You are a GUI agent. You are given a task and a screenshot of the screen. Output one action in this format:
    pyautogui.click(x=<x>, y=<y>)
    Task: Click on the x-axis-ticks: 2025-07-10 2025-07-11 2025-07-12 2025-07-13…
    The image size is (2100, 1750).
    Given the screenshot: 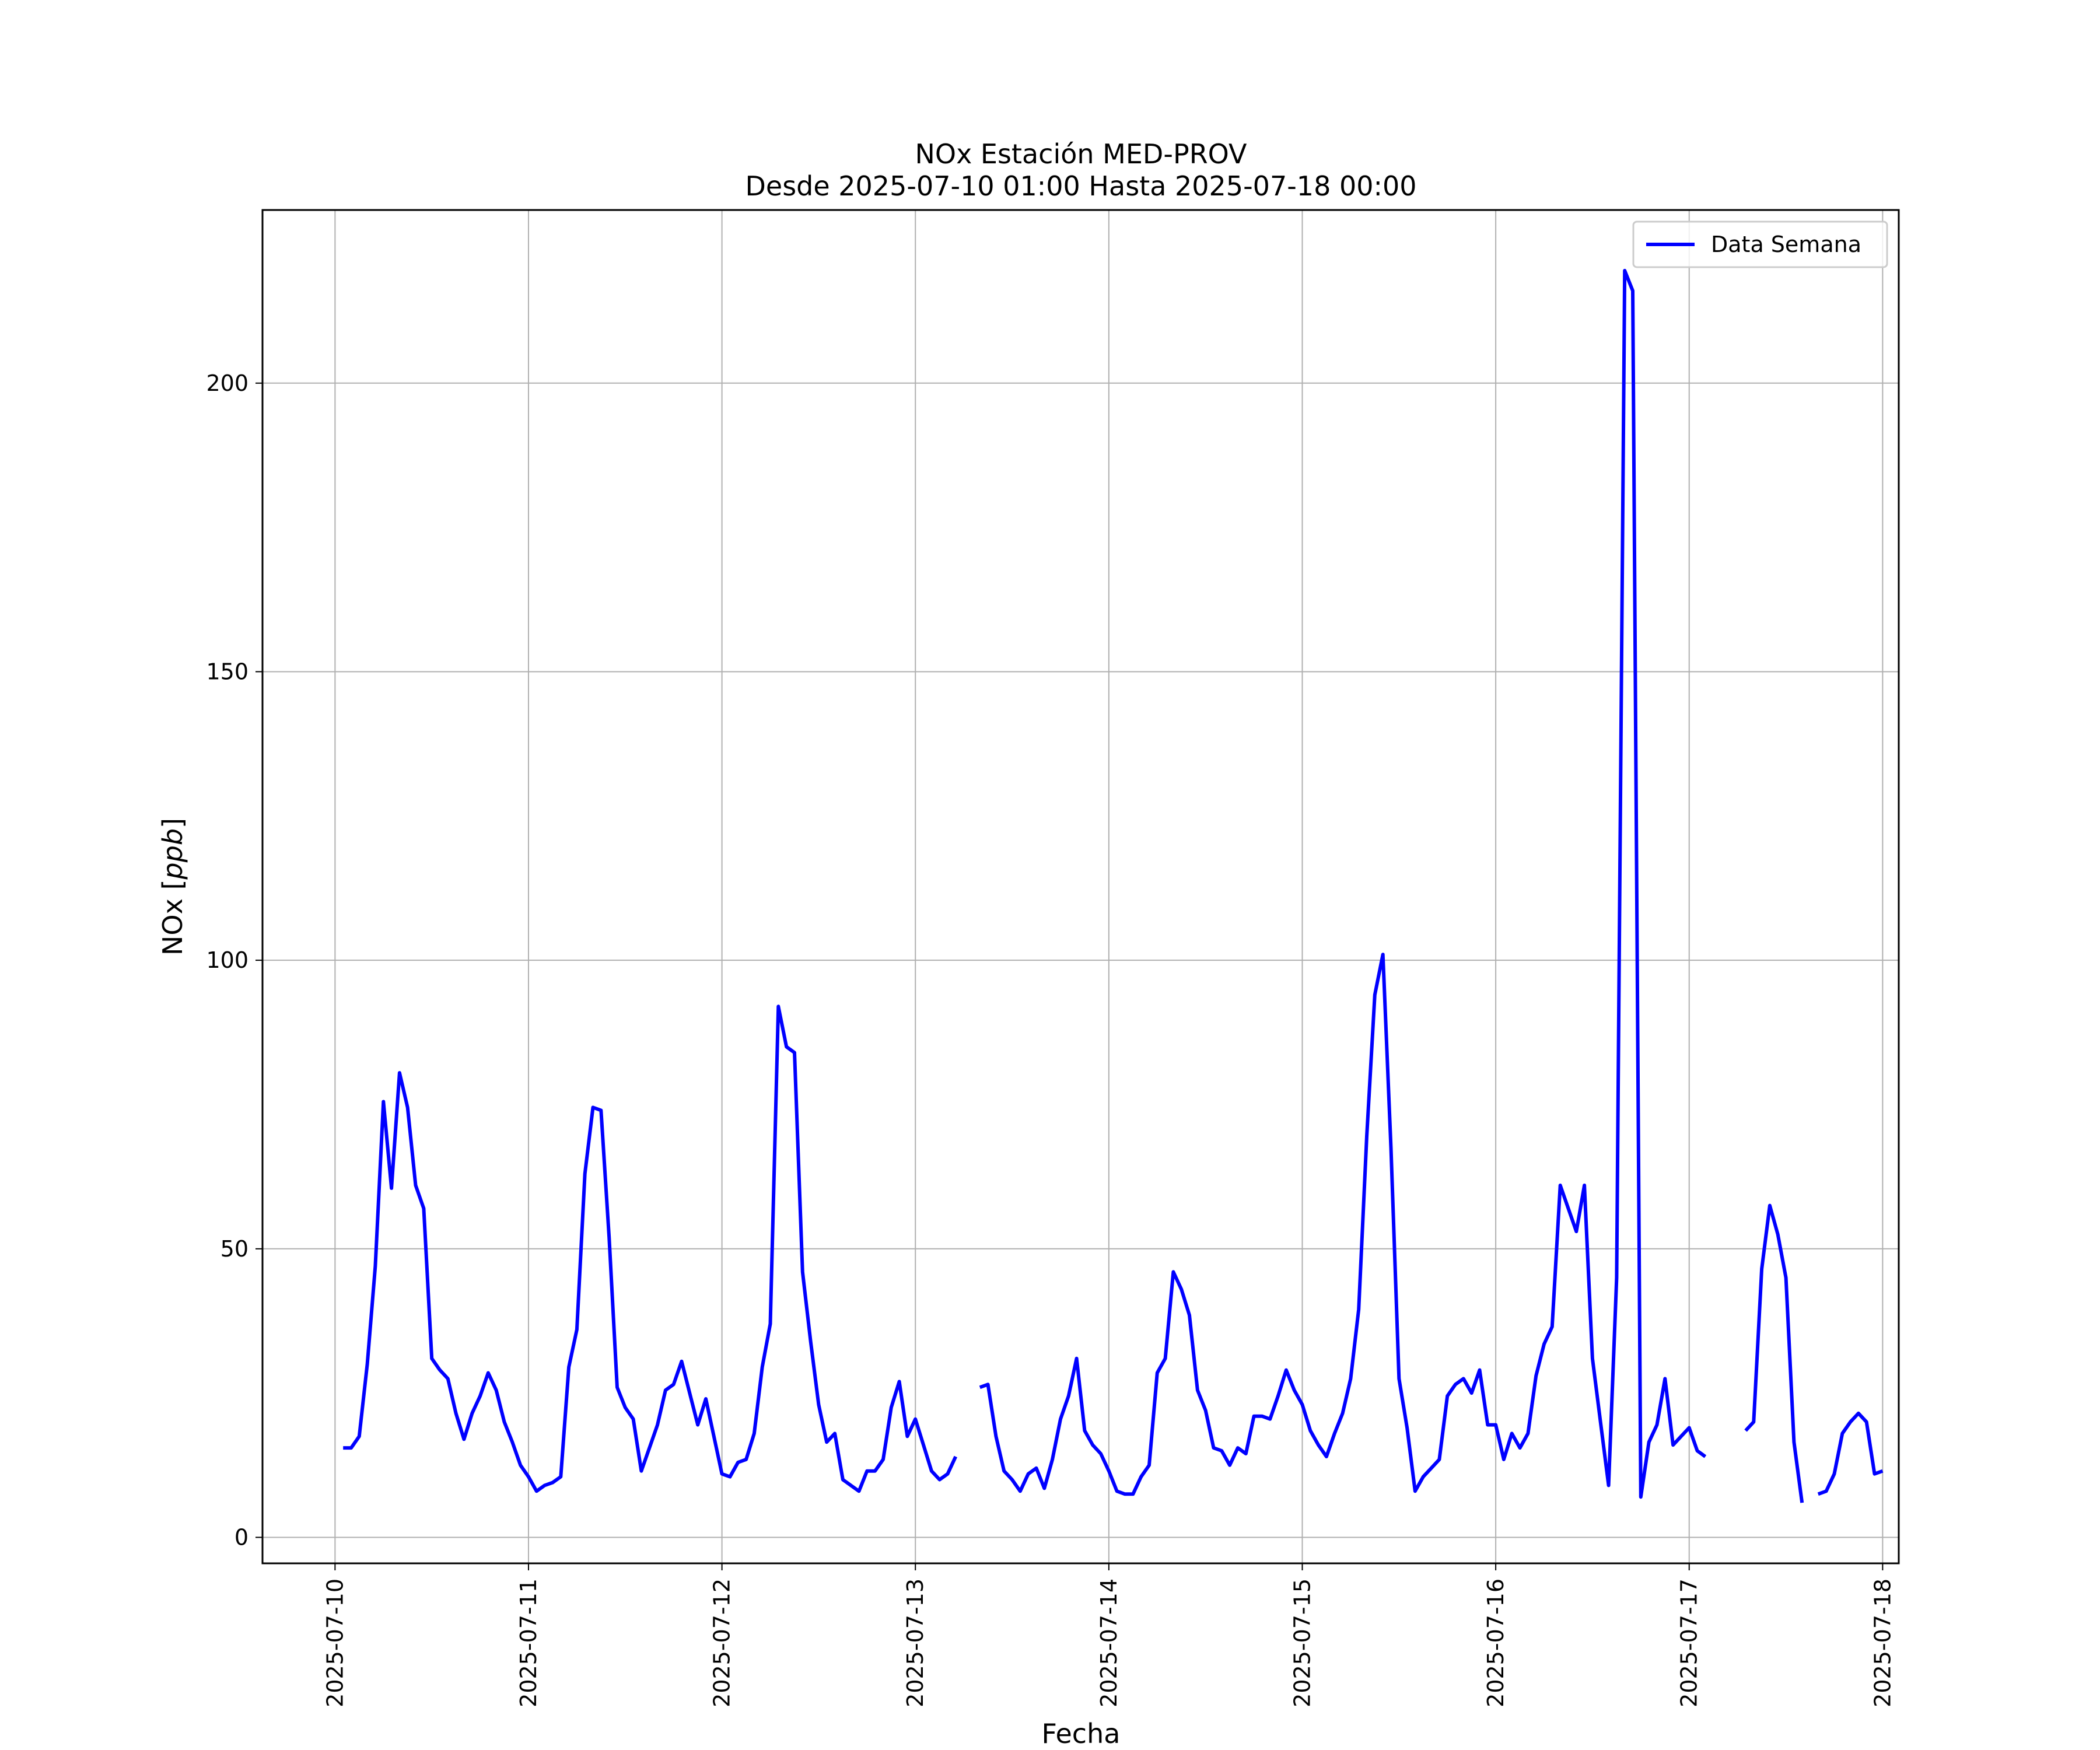 What is the action you would take?
    pyautogui.click(x=1108, y=1635)
    